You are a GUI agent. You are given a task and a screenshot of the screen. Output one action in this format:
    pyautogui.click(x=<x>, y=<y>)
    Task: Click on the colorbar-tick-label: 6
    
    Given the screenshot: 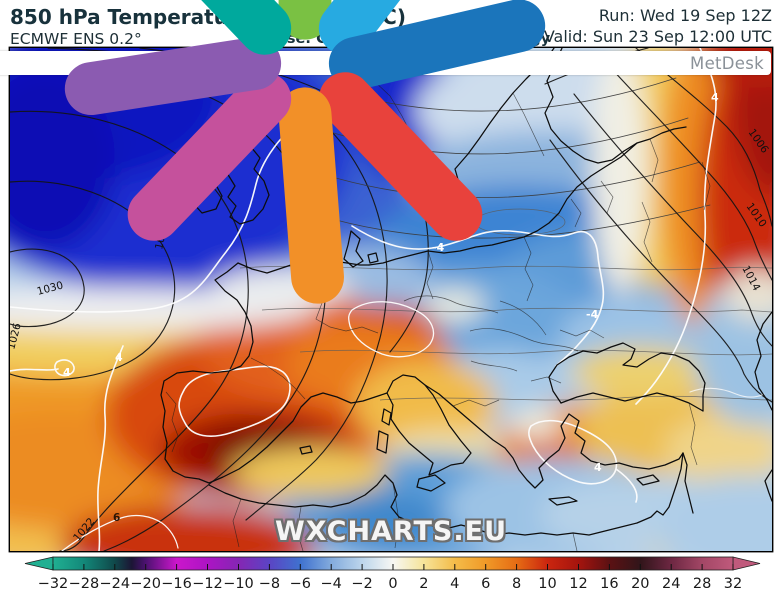 What is the action you would take?
    pyautogui.click(x=485, y=584)
    